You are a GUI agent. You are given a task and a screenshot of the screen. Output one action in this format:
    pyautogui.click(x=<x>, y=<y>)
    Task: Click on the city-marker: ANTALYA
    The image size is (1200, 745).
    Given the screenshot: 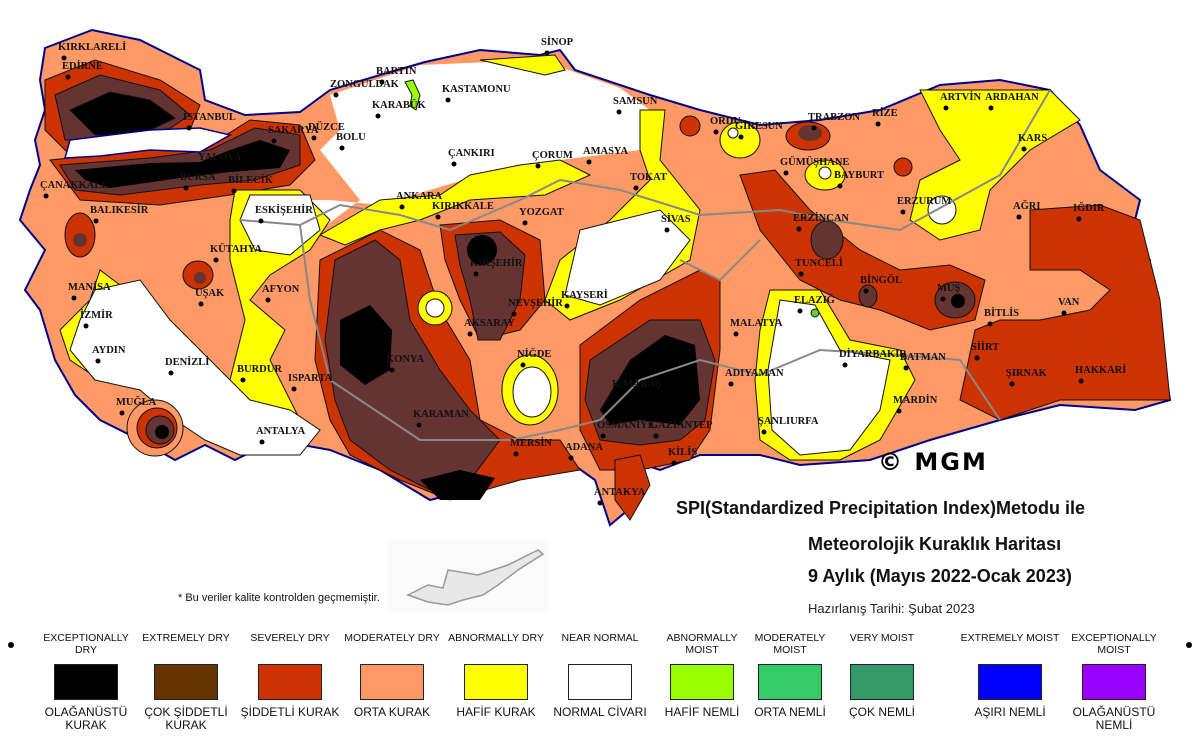 What is the action you would take?
    pyautogui.click(x=281, y=435)
    